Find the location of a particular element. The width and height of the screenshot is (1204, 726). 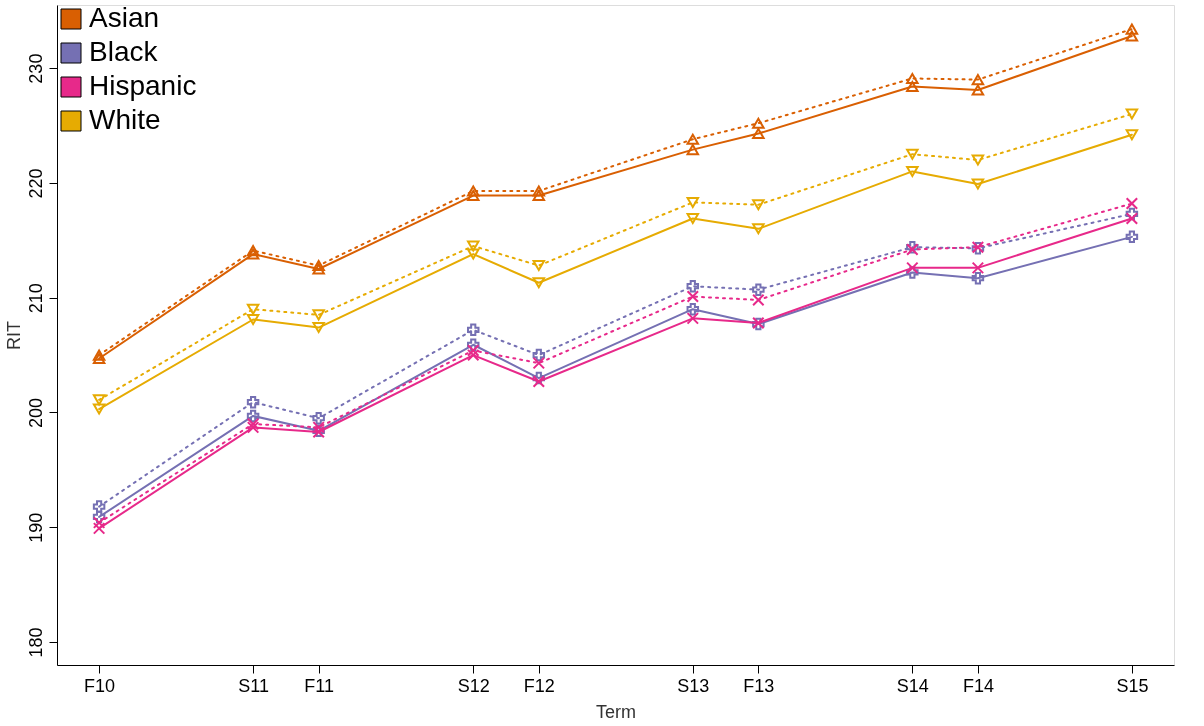

x-tick-label: F10 is located at coordinates (100, 685).